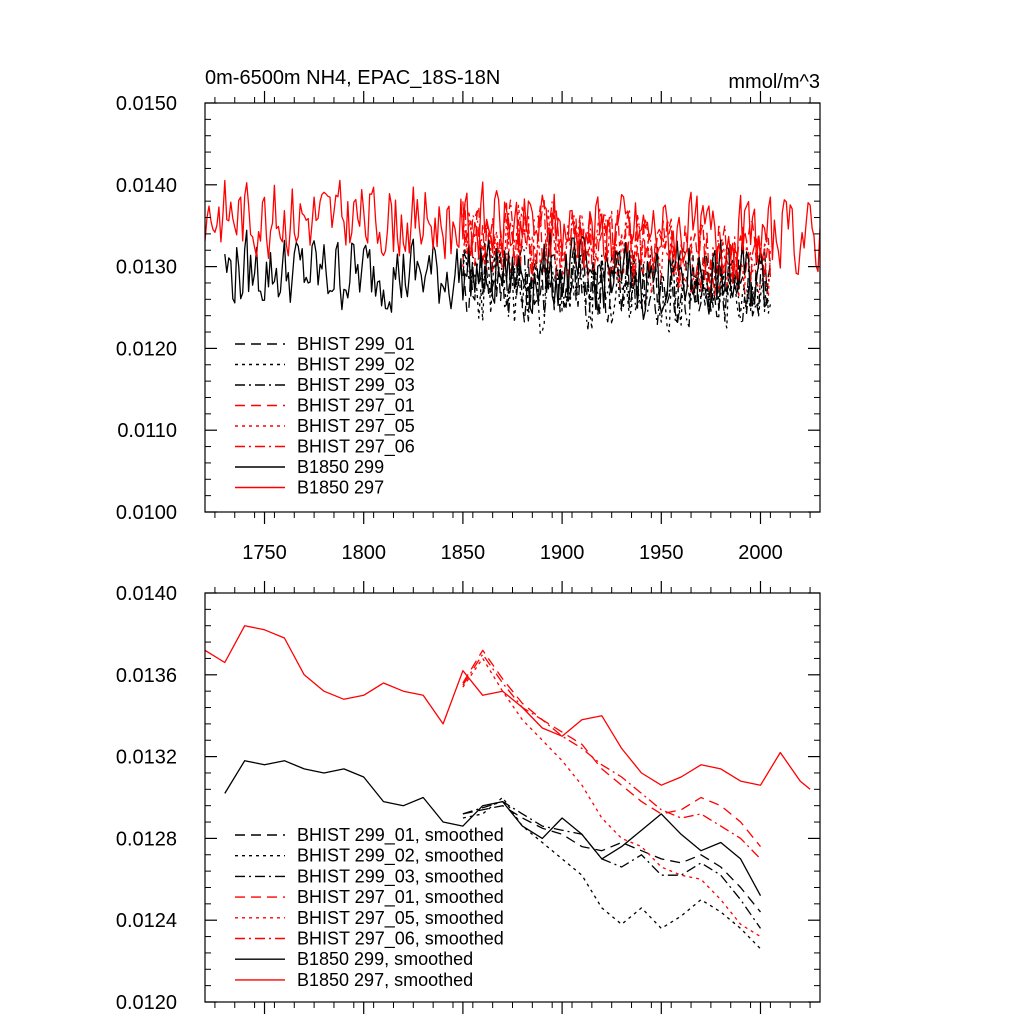  I want to click on legend-item-bhist-297-01-smoothed: BHIST 297_01, smoothed, so click(369, 897).